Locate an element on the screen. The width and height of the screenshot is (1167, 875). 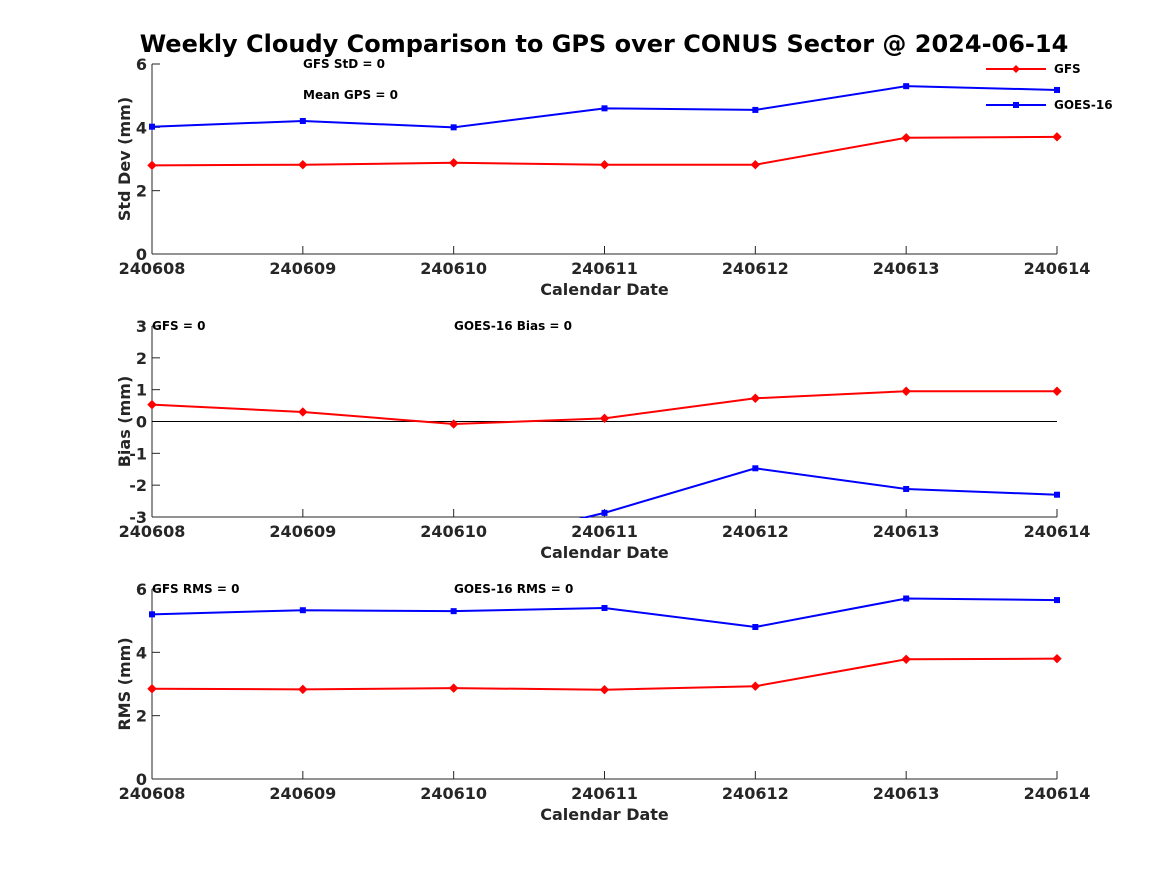
y-axis-label: RMS (mm) is located at coordinates (124, 683).